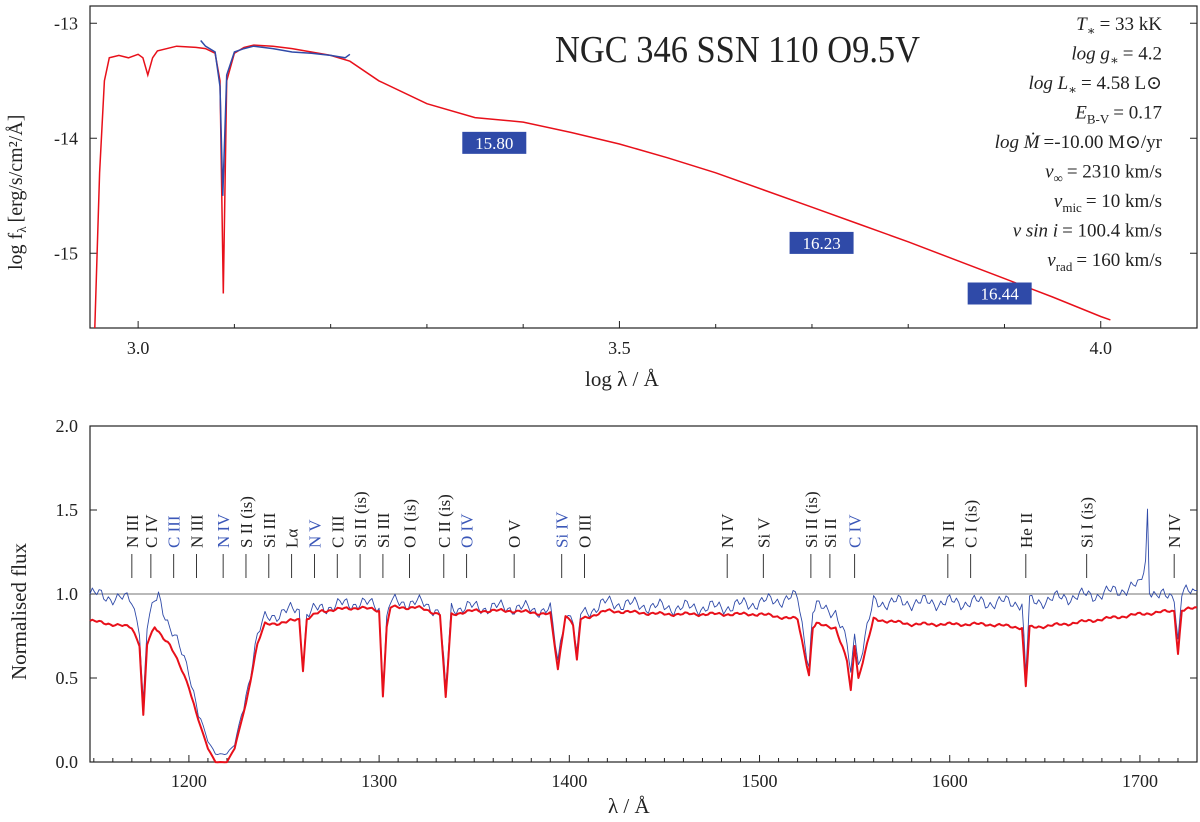 The height and width of the screenshot is (822, 1200). What do you see at coordinates (1090, 54) in the screenshot?
I see `parameter-symbol: log g` at bounding box center [1090, 54].